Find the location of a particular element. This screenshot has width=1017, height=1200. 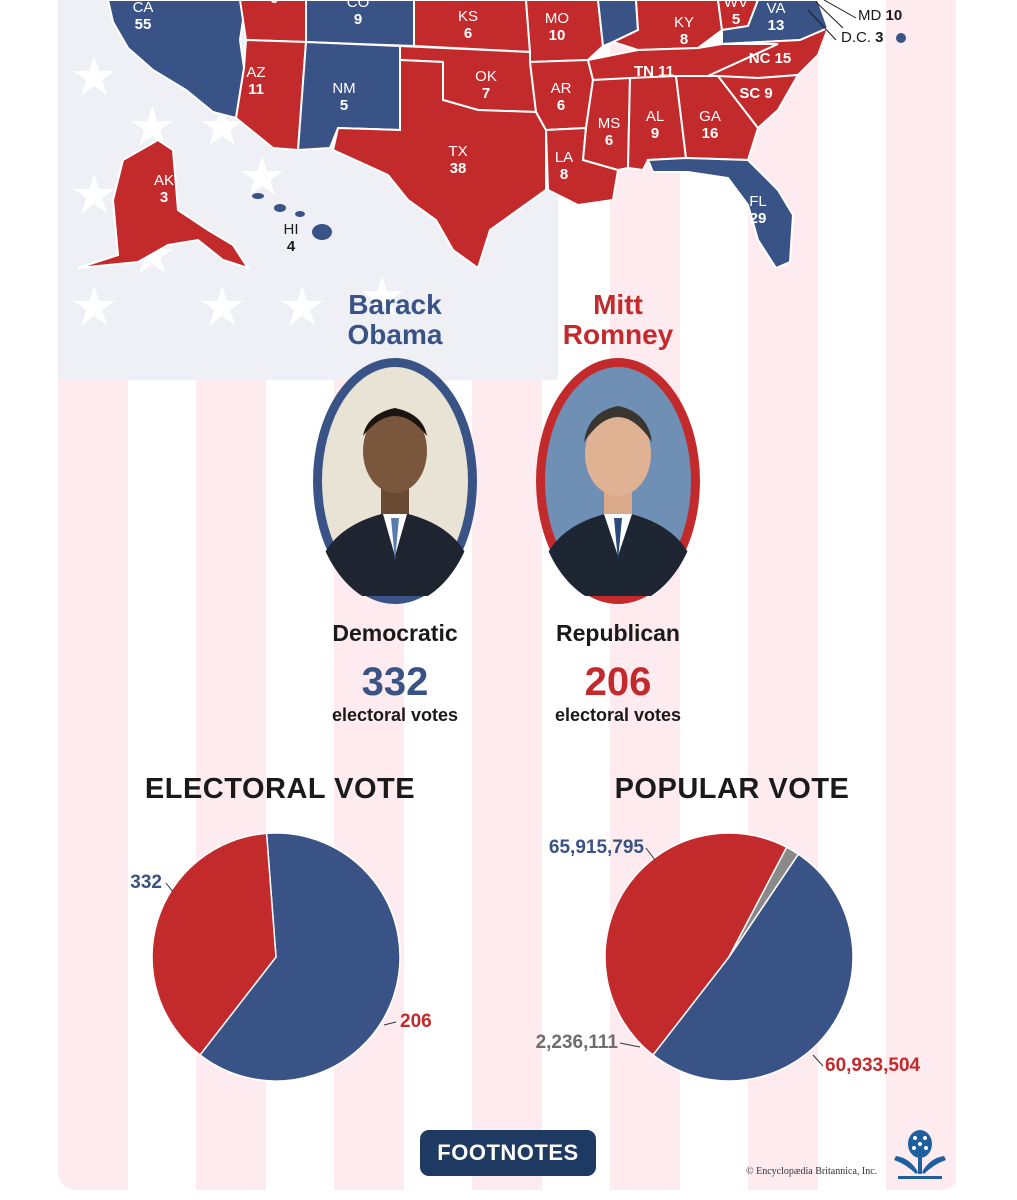

popular-vote-title: POPULAR VOTE is located at coordinates (732, 789).